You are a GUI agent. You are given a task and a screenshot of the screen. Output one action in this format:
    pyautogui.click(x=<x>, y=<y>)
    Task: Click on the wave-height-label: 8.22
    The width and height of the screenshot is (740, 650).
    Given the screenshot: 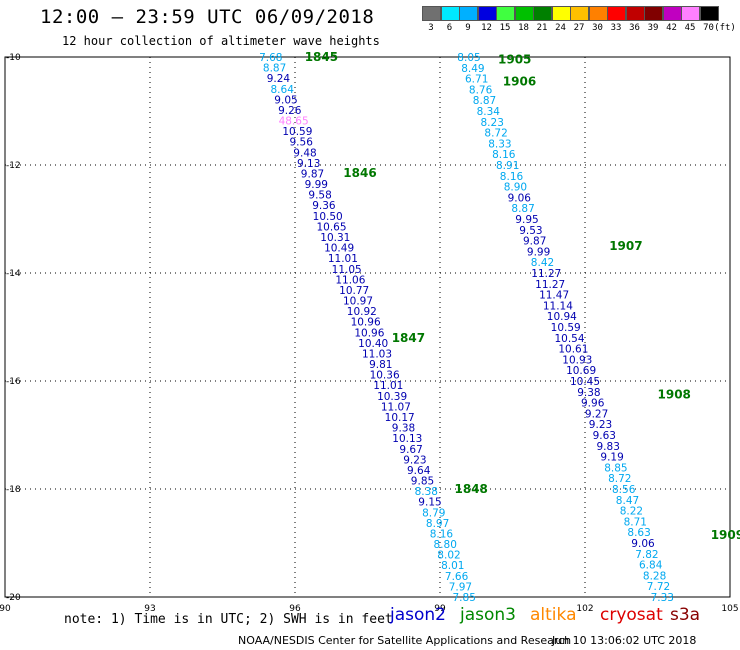 What is the action you would take?
    pyautogui.click(x=631, y=512)
    